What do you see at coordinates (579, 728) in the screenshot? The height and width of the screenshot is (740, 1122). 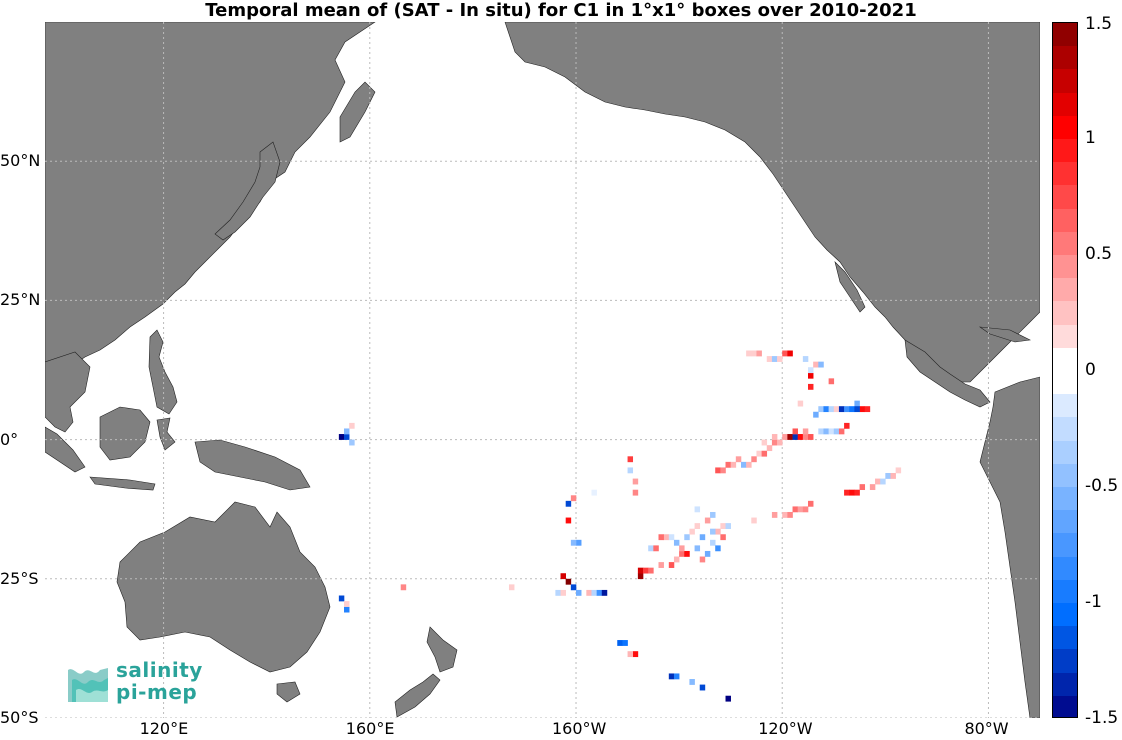 I see `lon-tick-label: 160°W` at bounding box center [579, 728].